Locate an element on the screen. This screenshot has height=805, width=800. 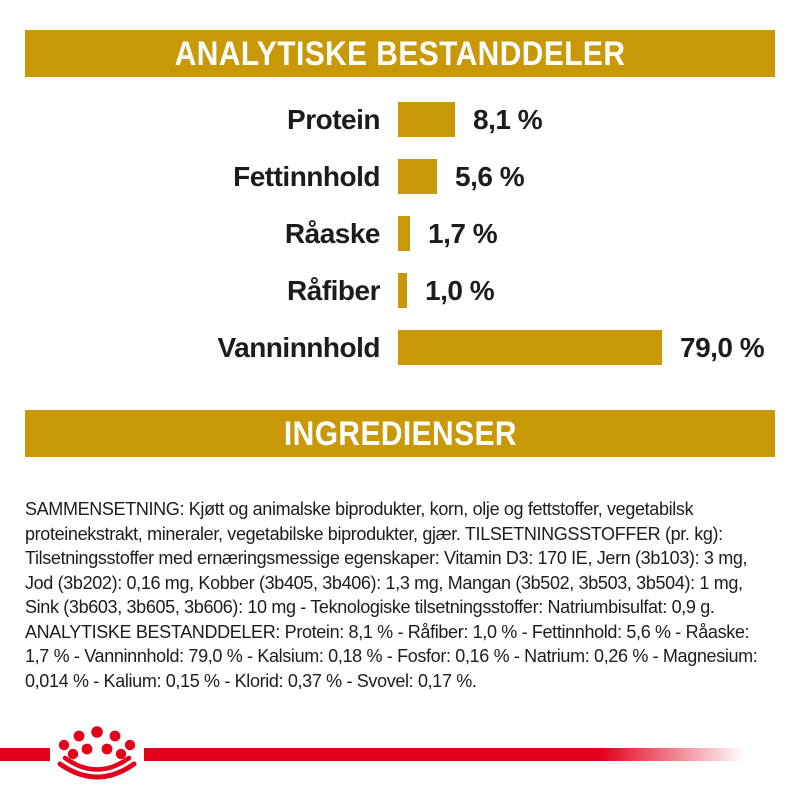
band-left is located at coordinates (25, 754).